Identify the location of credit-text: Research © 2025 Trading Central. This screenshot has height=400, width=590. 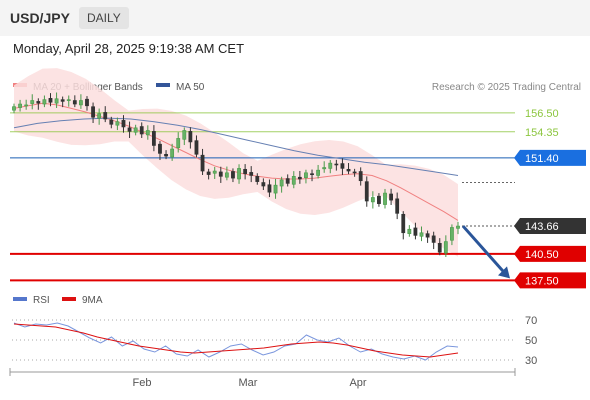
(506, 87).